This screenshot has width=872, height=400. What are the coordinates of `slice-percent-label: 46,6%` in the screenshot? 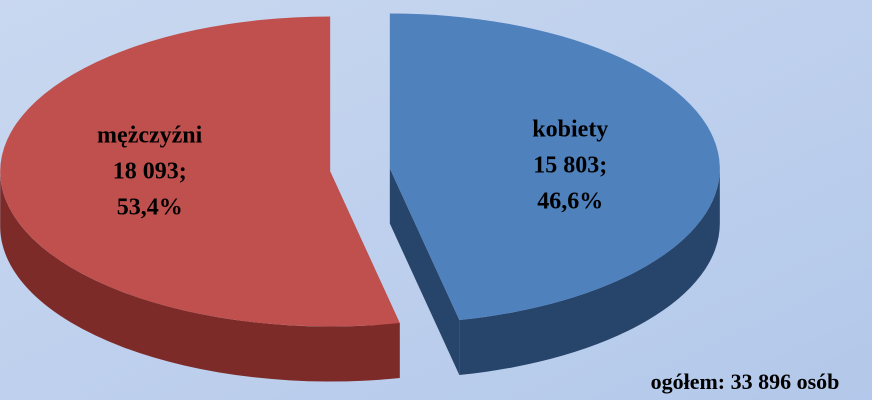 It's located at (570, 201).